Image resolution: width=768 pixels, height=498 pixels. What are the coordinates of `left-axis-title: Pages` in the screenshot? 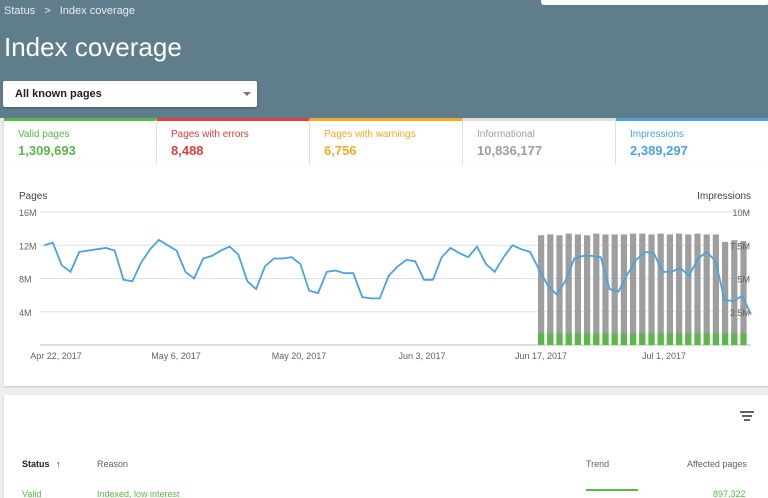 It's located at (33, 196).